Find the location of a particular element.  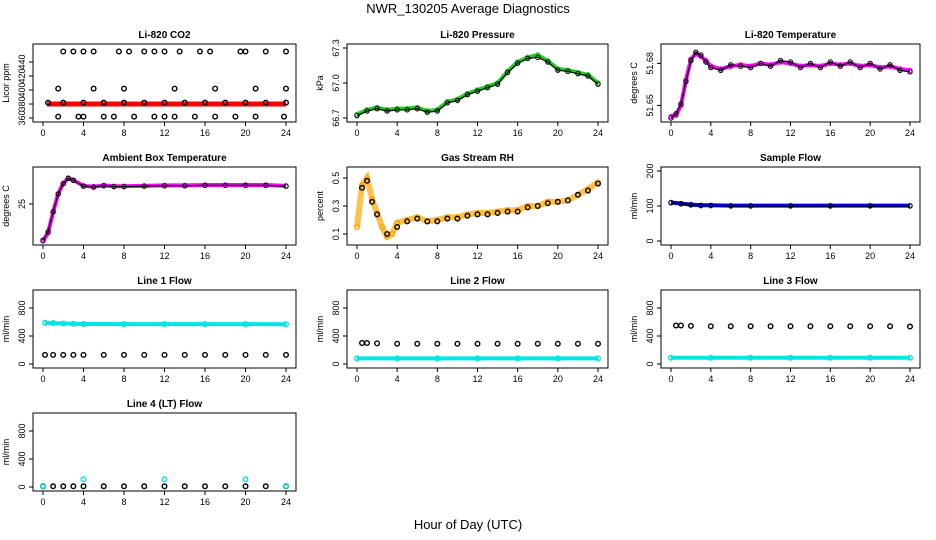

panel-8-xtick-label: 20 is located at coordinates (870, 379).